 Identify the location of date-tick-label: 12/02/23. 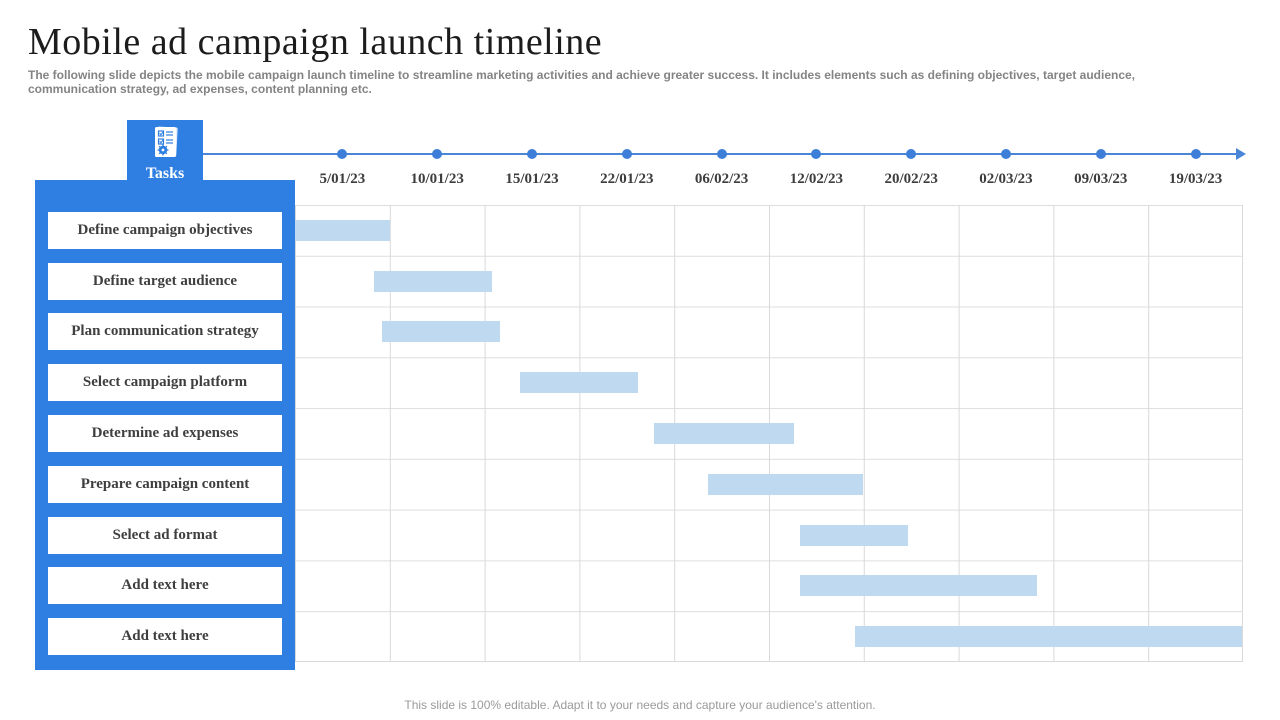
(816, 179).